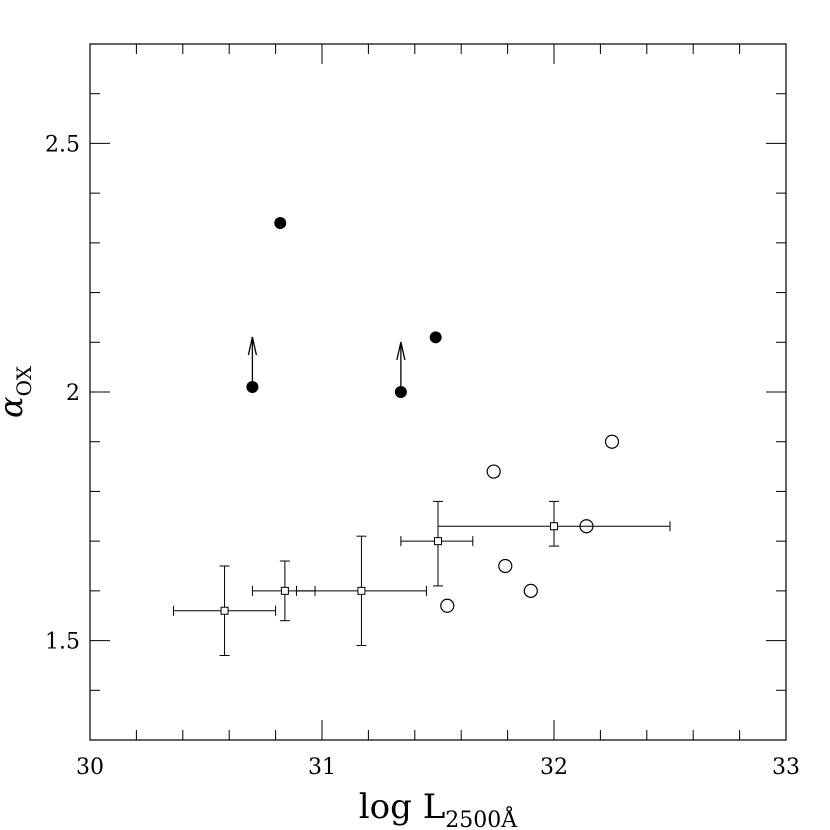  I want to click on x-tick-label: 32, so click(554, 767).